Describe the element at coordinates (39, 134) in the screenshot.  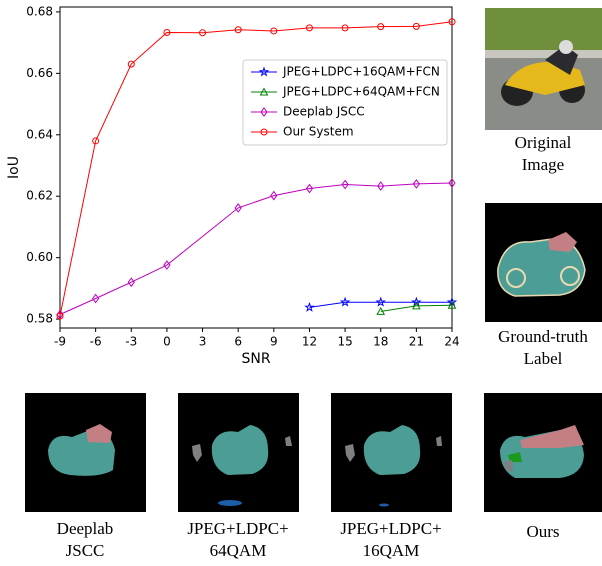
I see `y-tick-label: 0.64` at that location.